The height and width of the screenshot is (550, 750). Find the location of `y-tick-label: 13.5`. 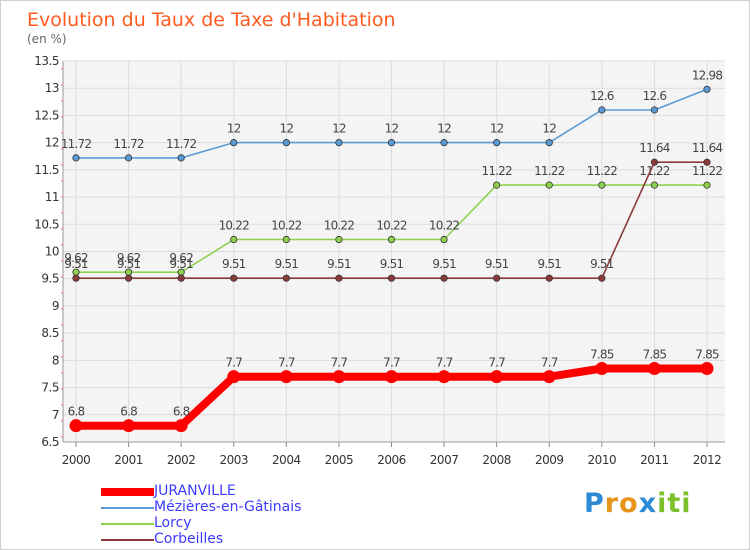

y-tick-label: 13.5 is located at coordinates (46, 61).